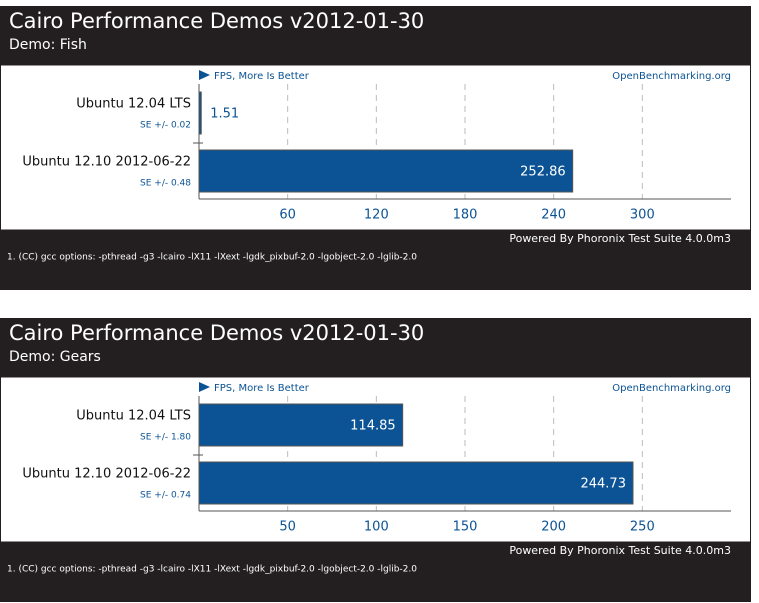  Describe the element at coordinates (165, 184) in the screenshot. I see `error-label: SE +/- 0.48` at that location.